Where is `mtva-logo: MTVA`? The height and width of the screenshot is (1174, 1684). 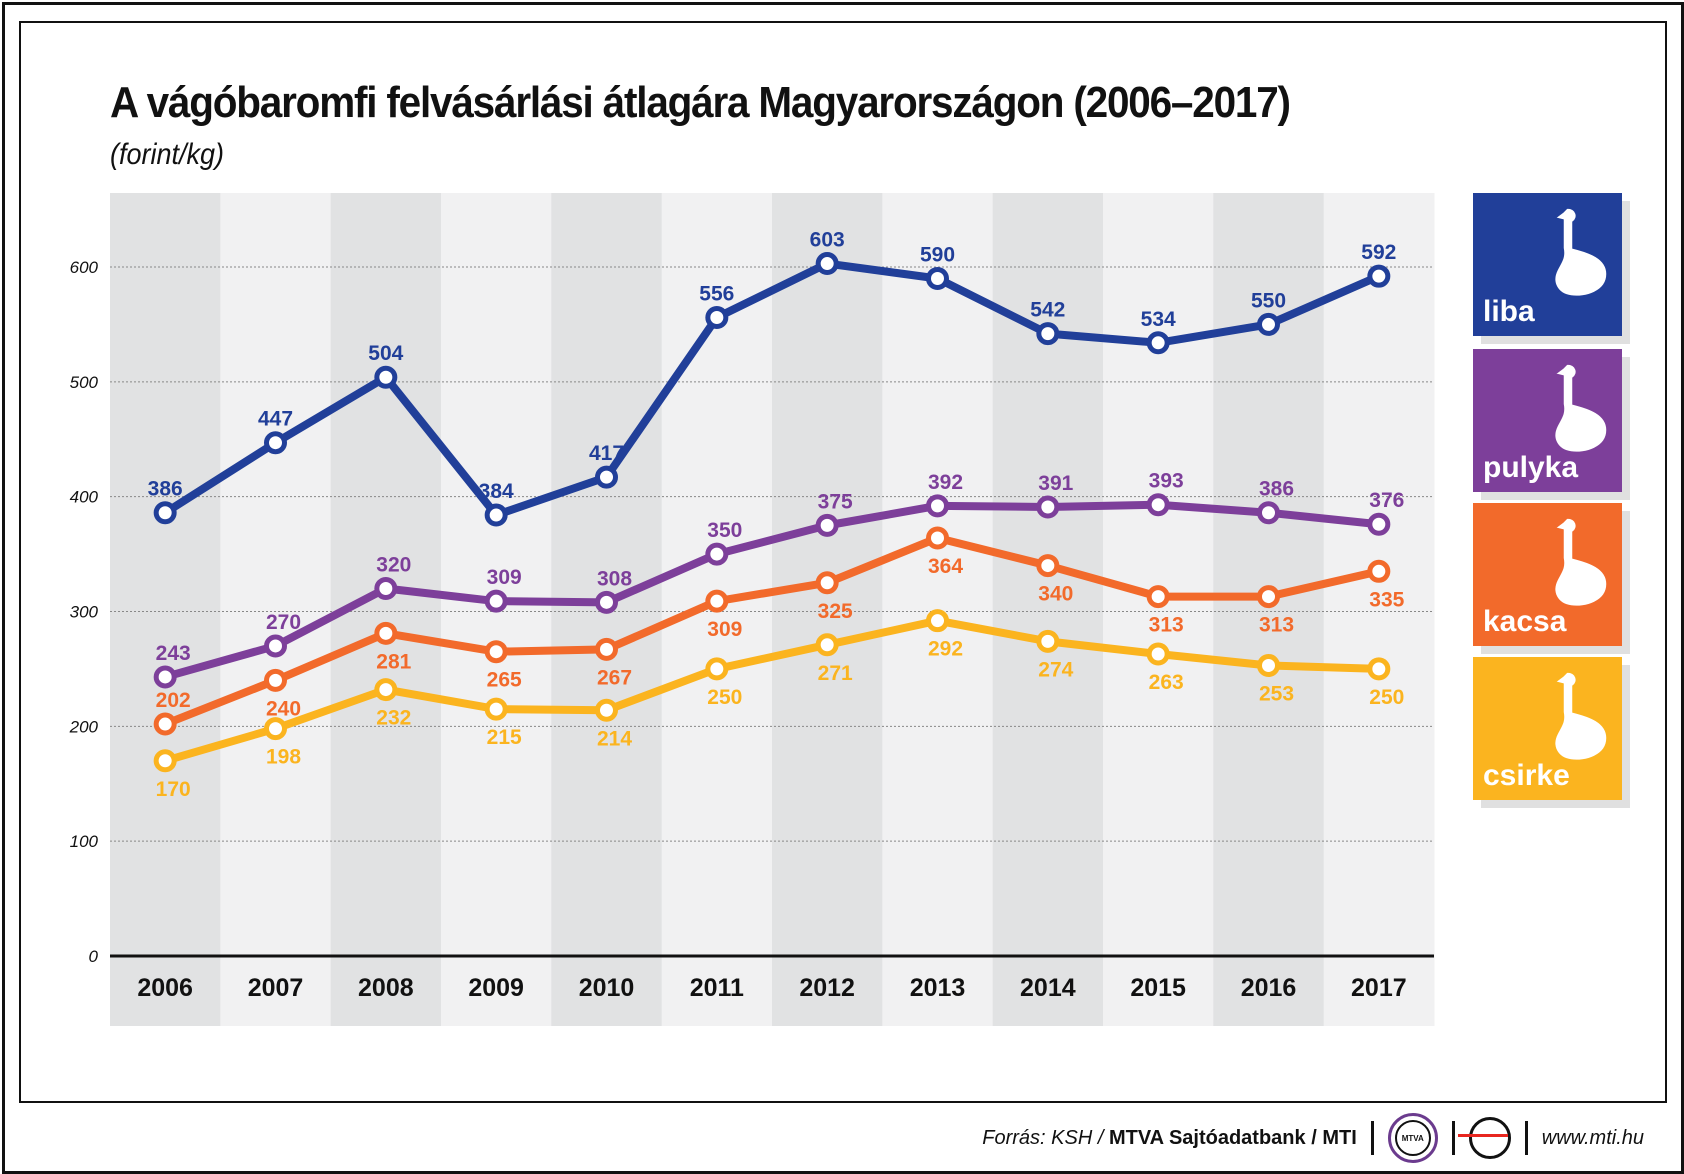 mtva-logo: MTVA is located at coordinates (1412, 1138).